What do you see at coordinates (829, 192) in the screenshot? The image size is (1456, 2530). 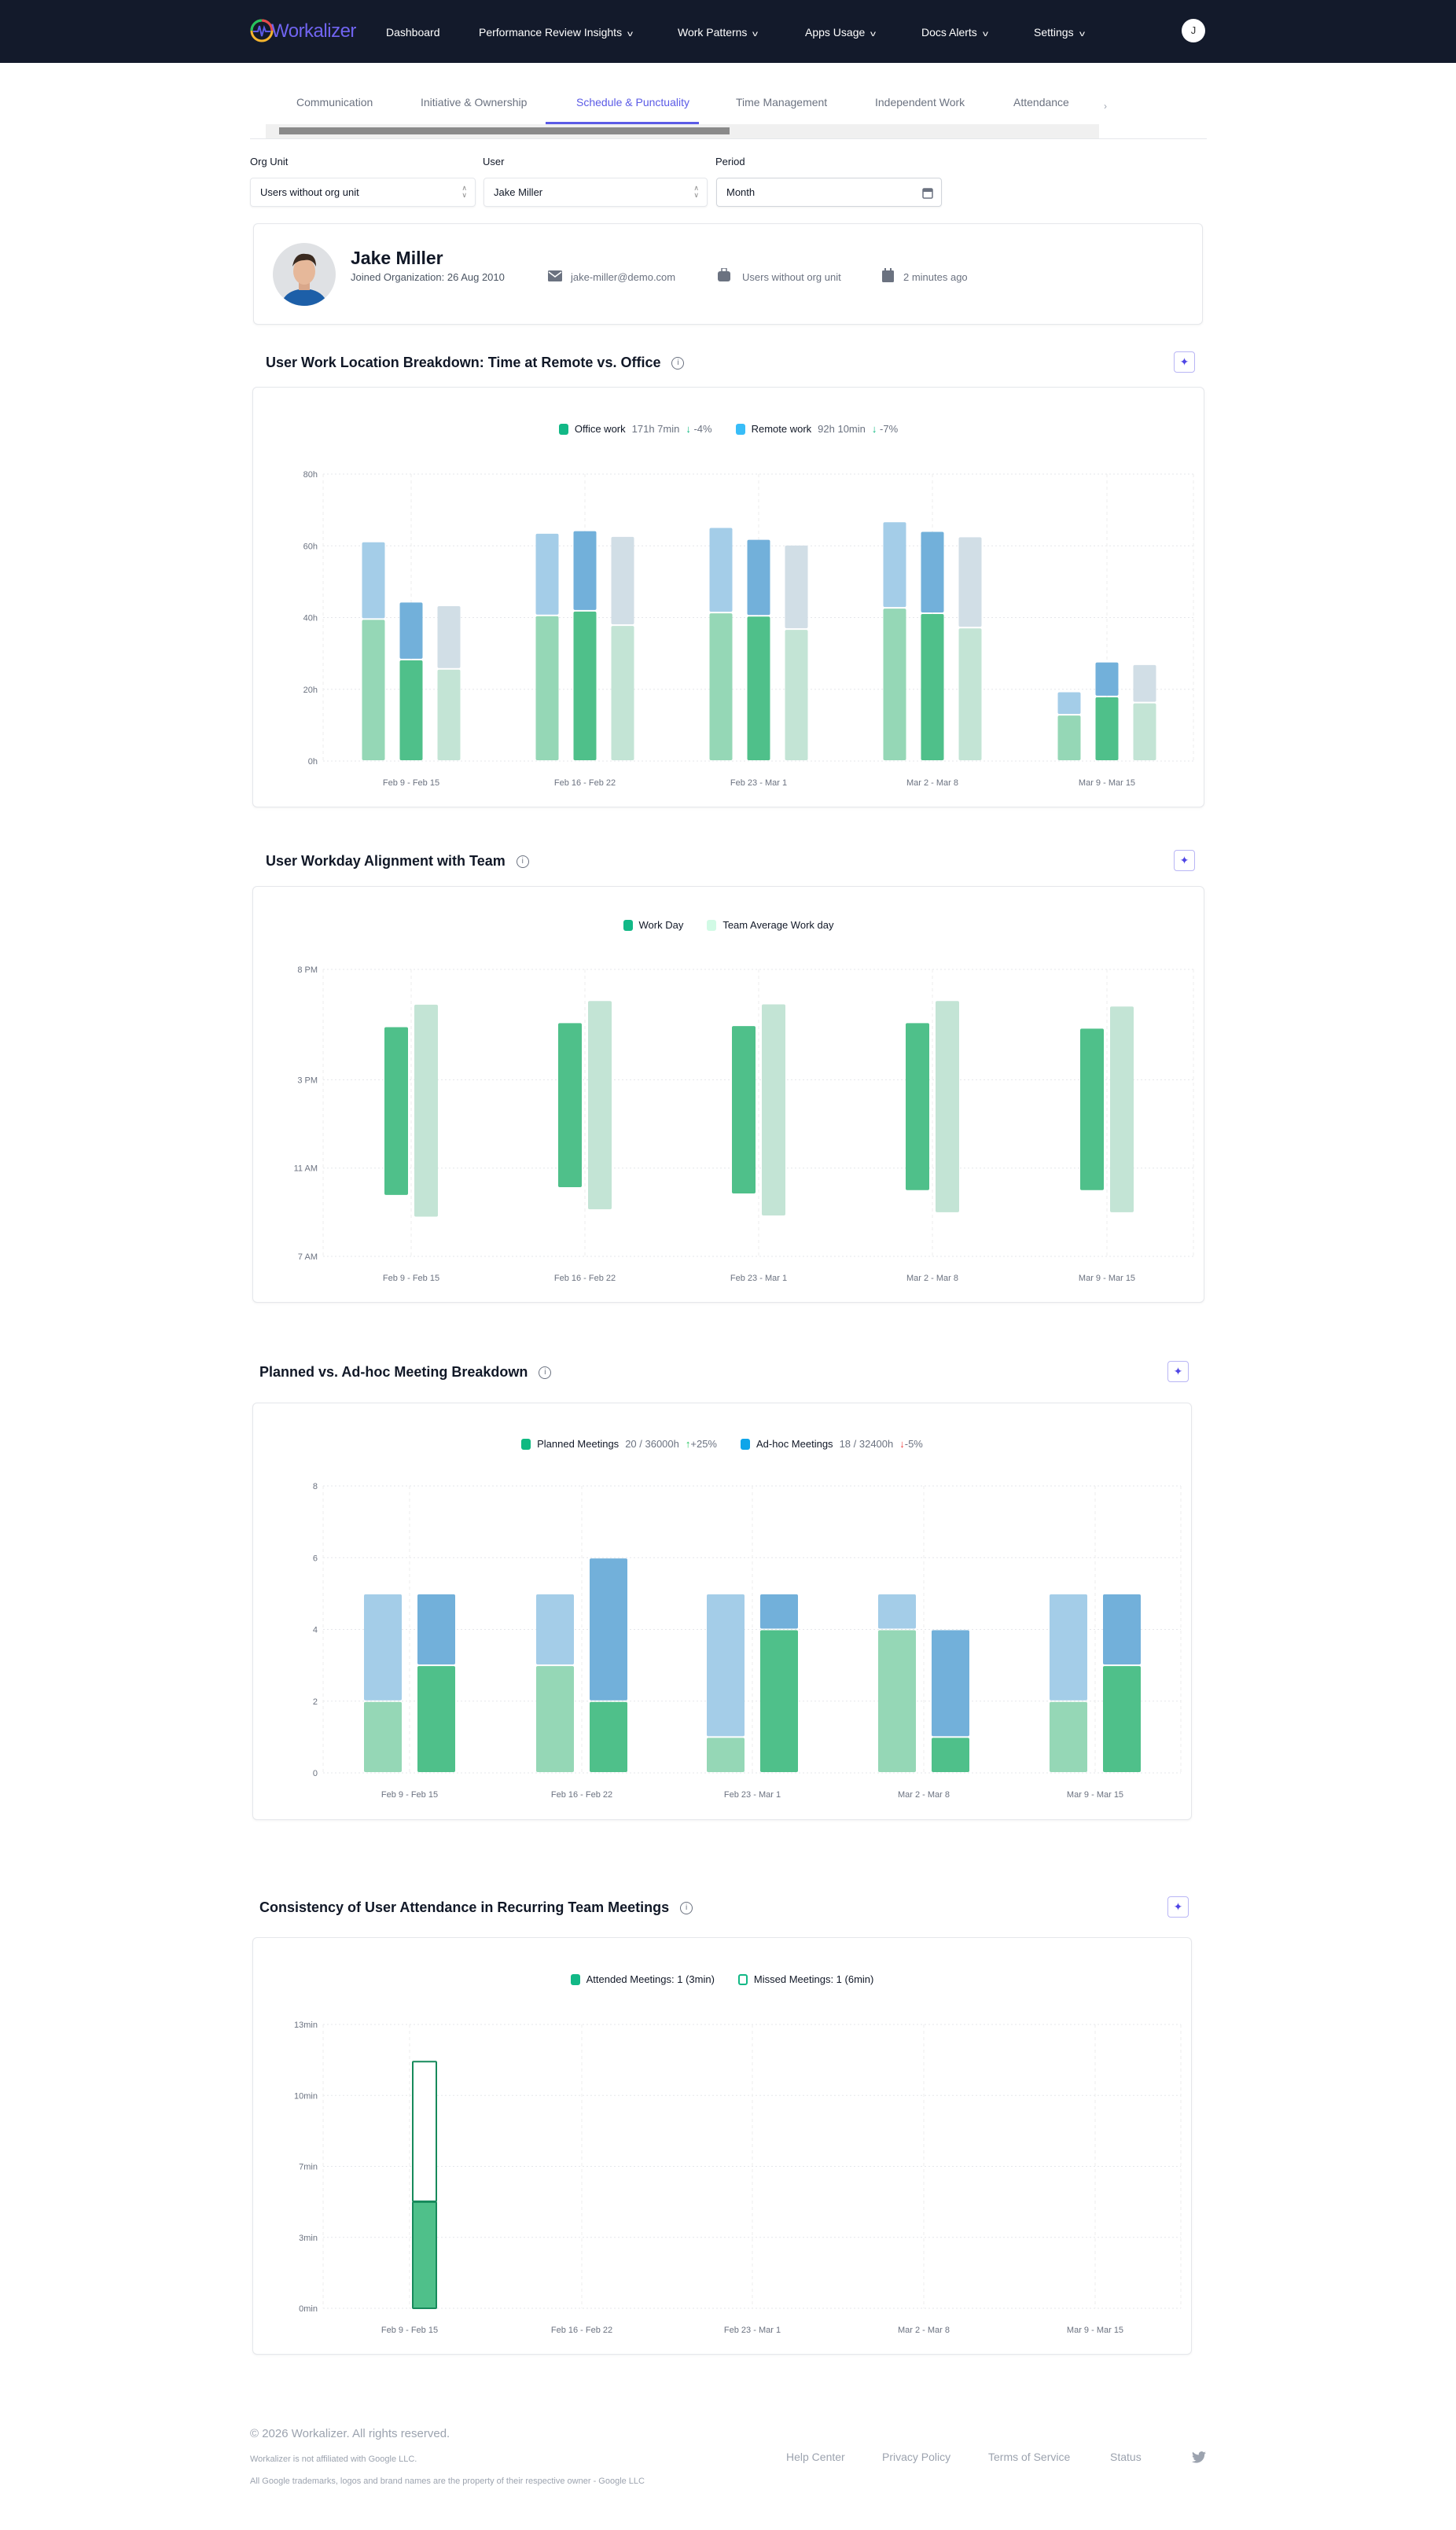 I see `period-picker: Month` at bounding box center [829, 192].